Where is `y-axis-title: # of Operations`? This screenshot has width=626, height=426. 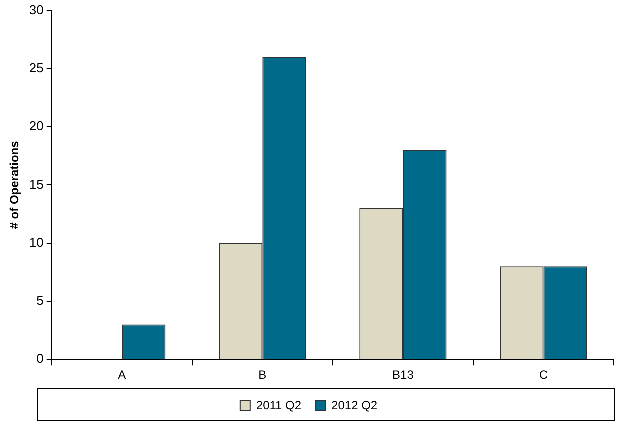 y-axis-title: # of Operations is located at coordinates (15, 185).